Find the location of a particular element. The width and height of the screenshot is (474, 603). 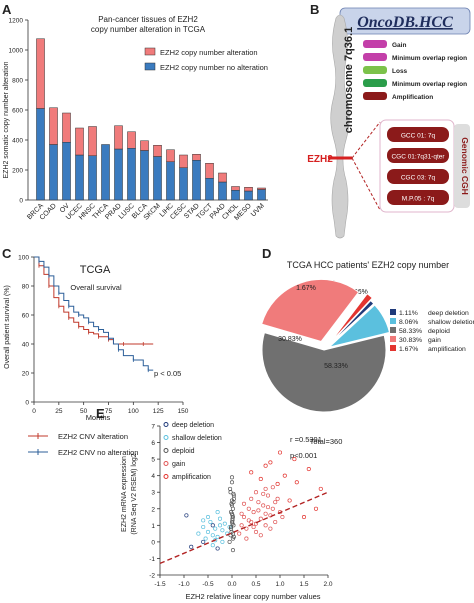

chart-c-ytick-label: 80 is located at coordinates (26, 287).